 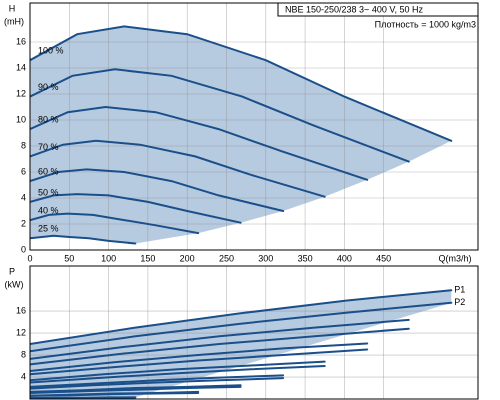 What do you see at coordinates (21, 119) in the screenshot?
I see `y-tick-label: 10` at bounding box center [21, 119].